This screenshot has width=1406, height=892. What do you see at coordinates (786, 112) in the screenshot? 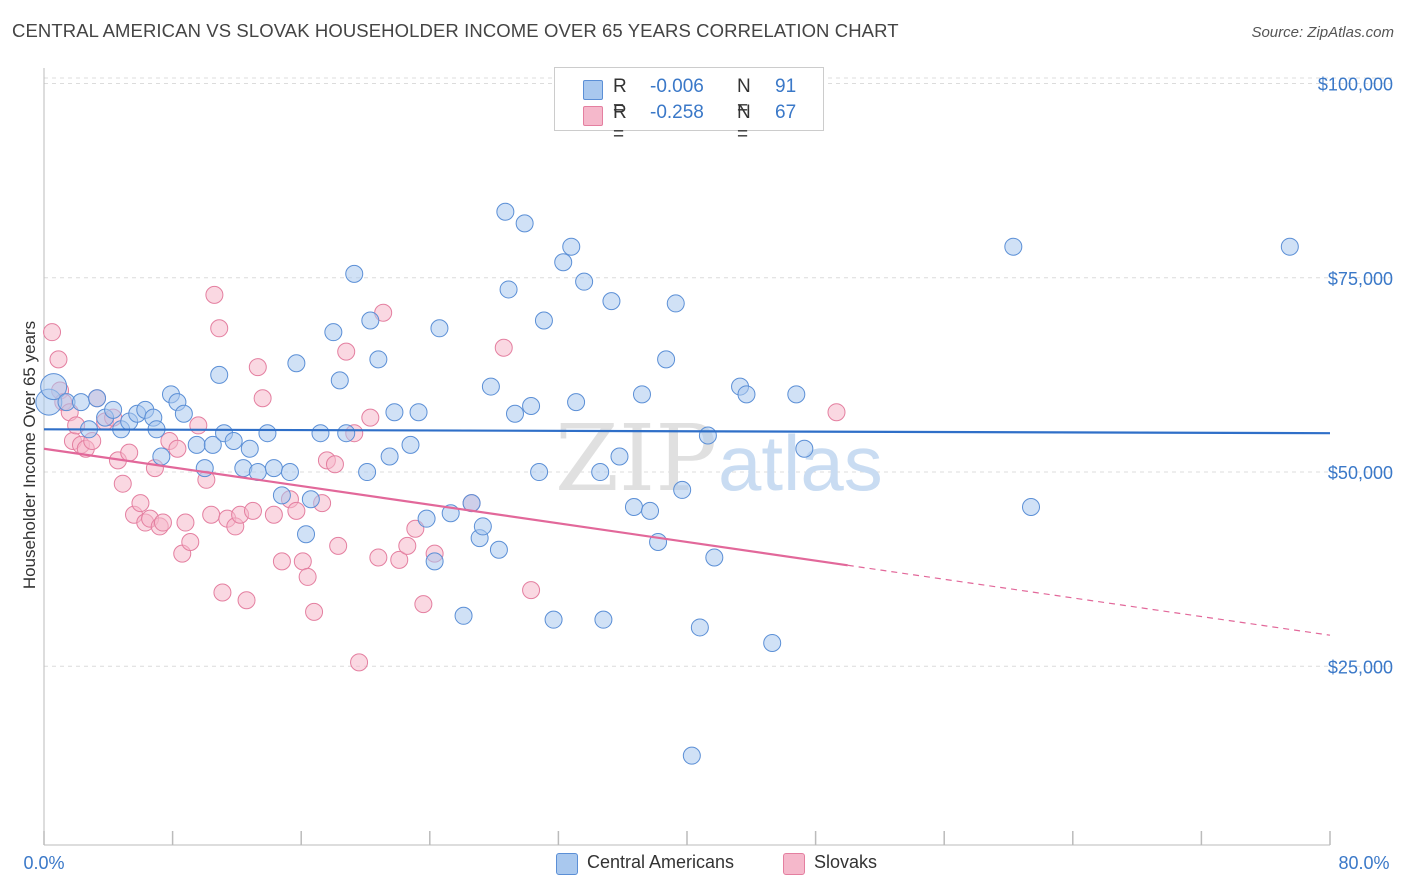
I see `n-value: 67` at bounding box center [786, 112].